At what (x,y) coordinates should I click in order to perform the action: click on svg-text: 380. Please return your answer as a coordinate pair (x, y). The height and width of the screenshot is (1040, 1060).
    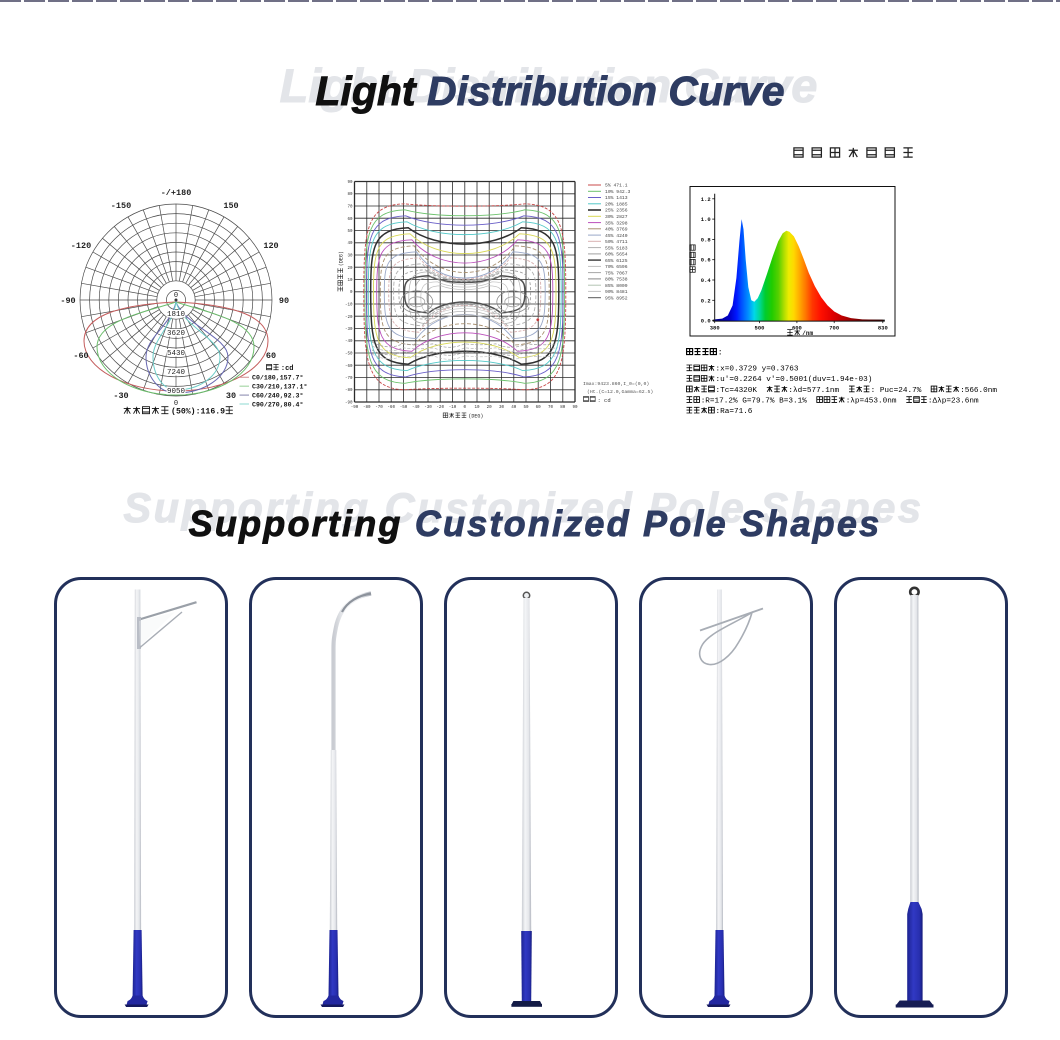
    Looking at the image, I should click on (715, 328).